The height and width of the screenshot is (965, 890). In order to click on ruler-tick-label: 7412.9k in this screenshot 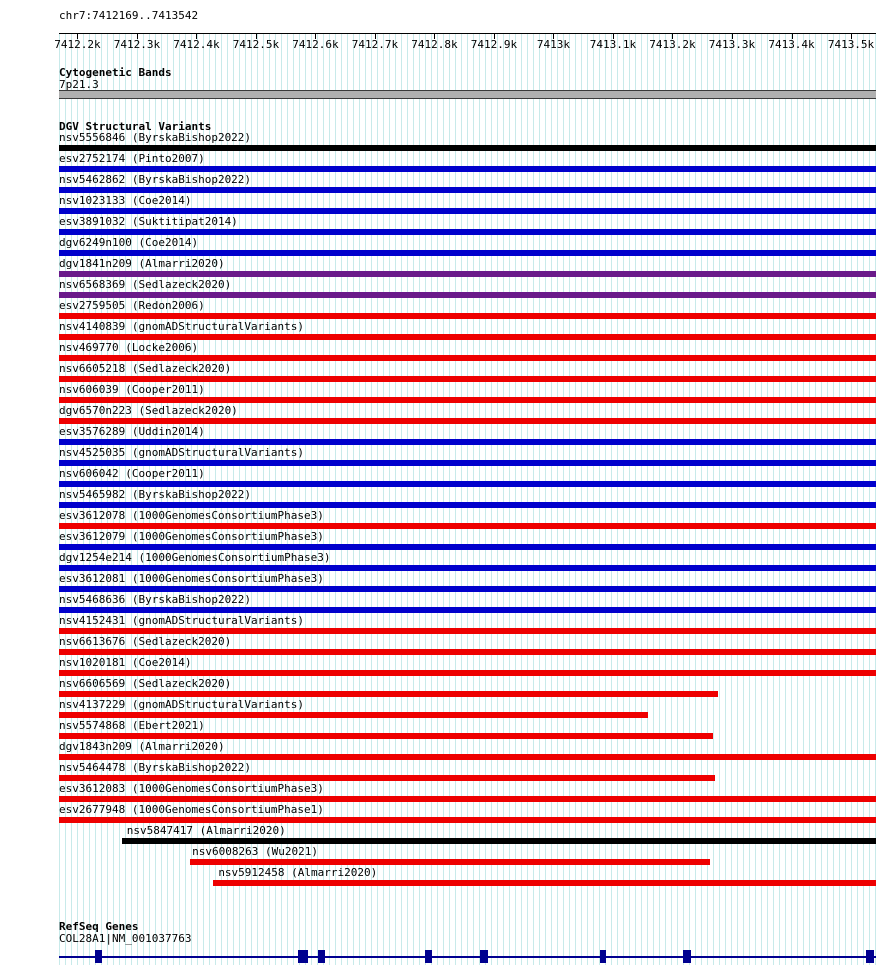, I will do `click(494, 44)`.